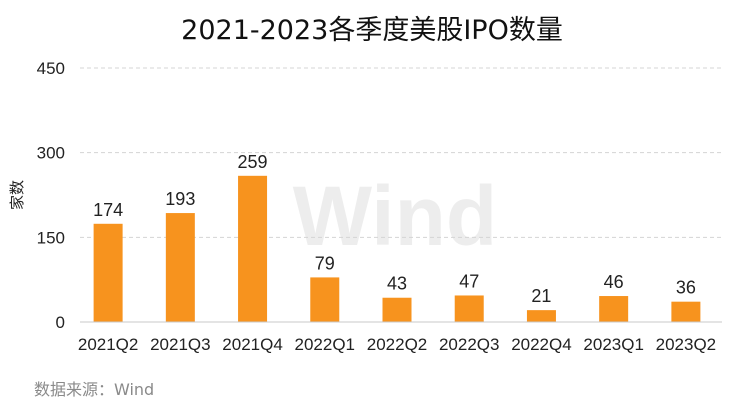 The height and width of the screenshot is (413, 745). Describe the element at coordinates (686, 344) in the screenshot. I see `x-tick-label: 2023Q2` at that location.